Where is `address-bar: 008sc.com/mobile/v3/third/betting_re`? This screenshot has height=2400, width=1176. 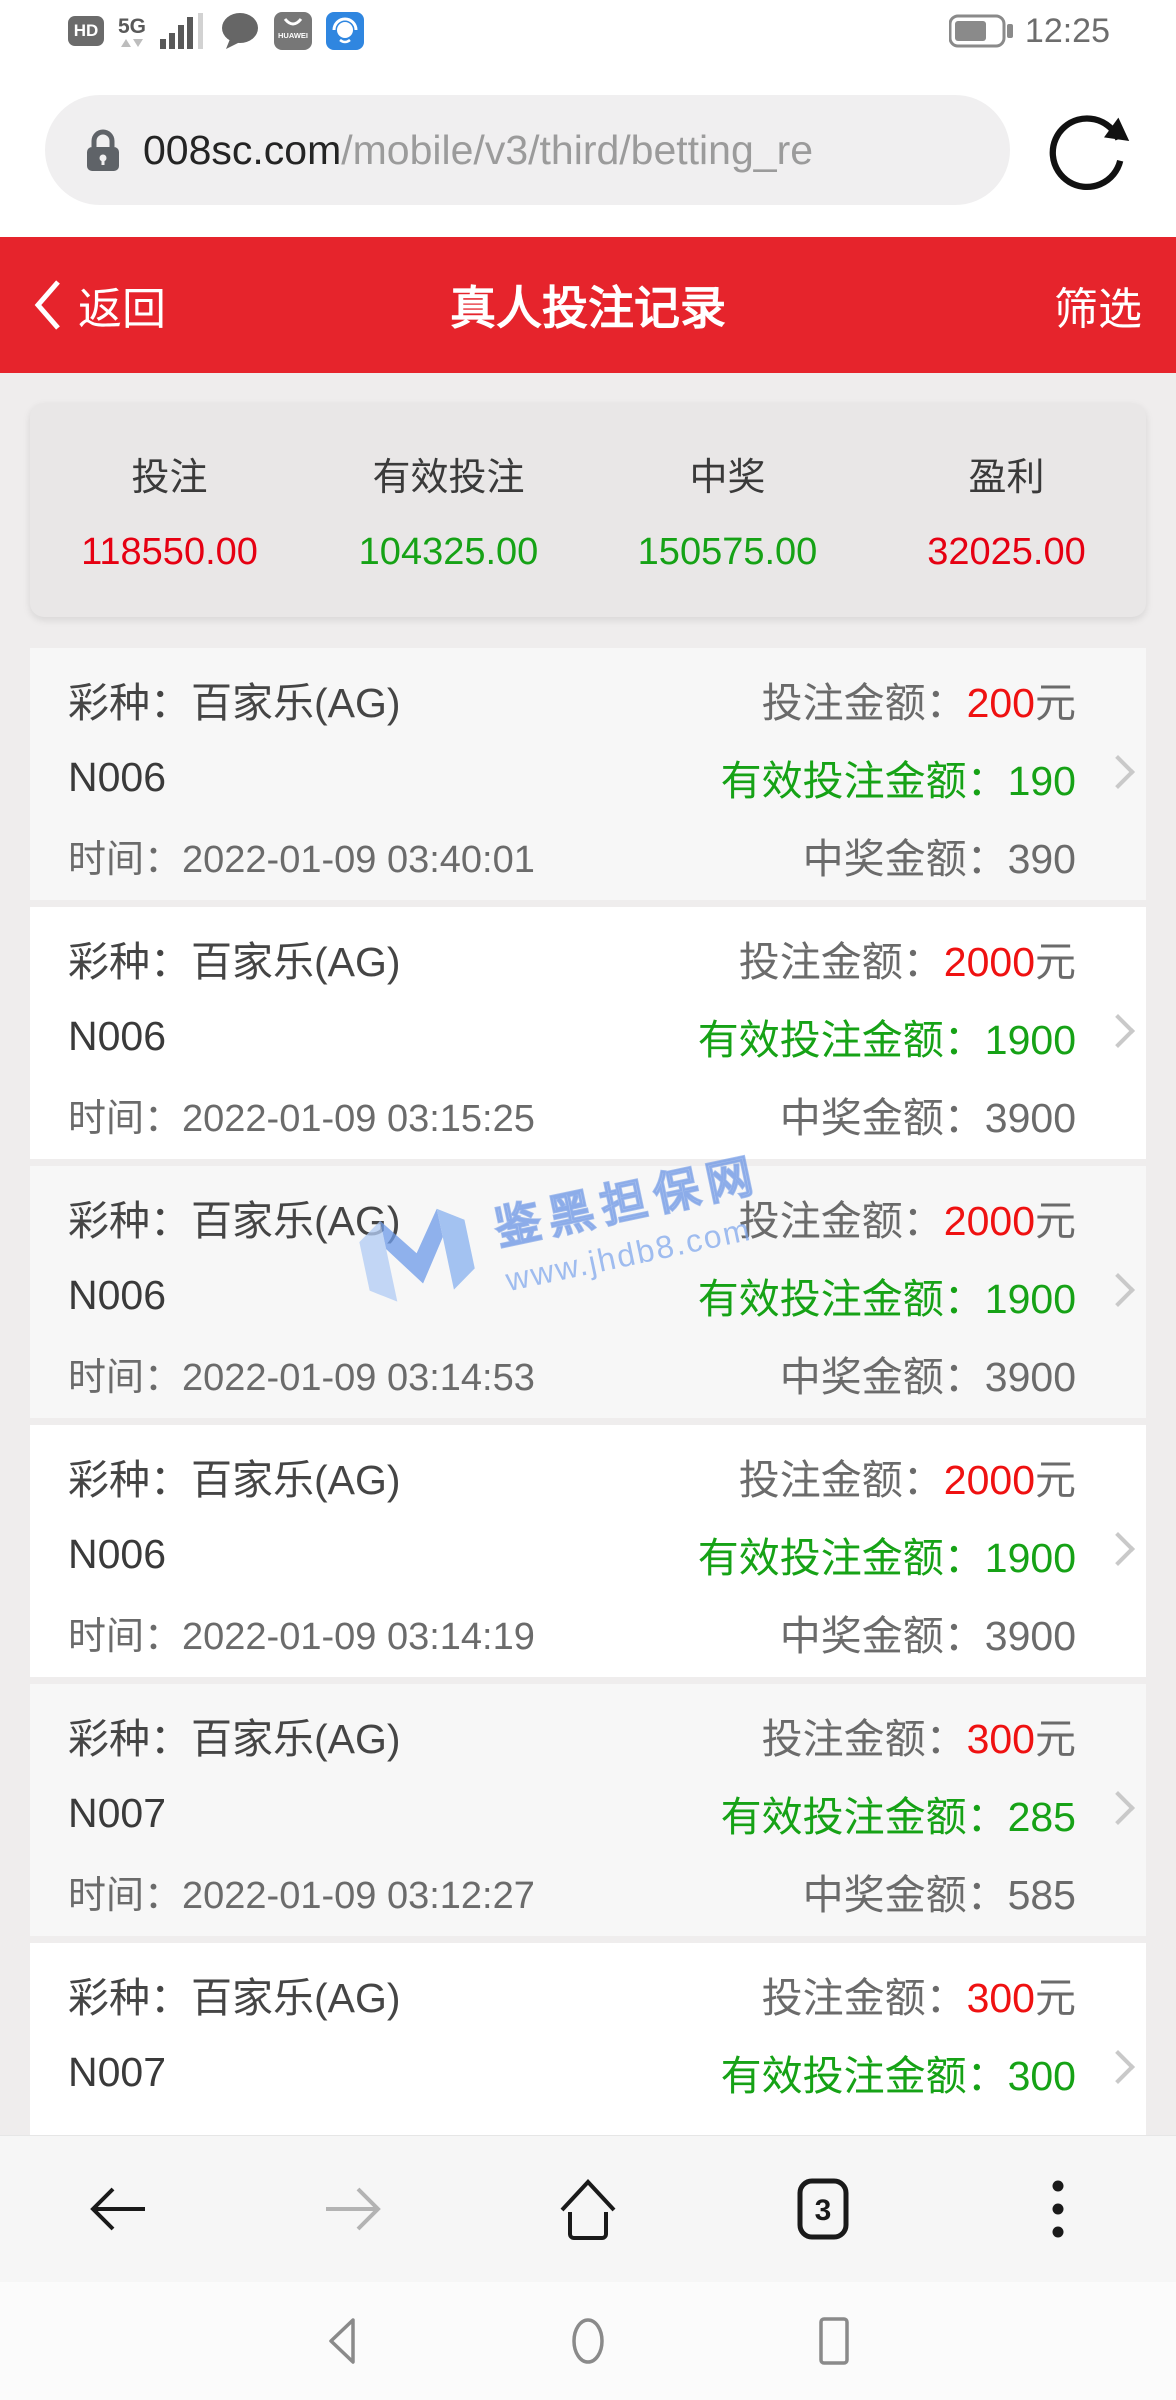 address-bar: 008sc.com/mobile/v3/third/betting_re is located at coordinates (527, 150).